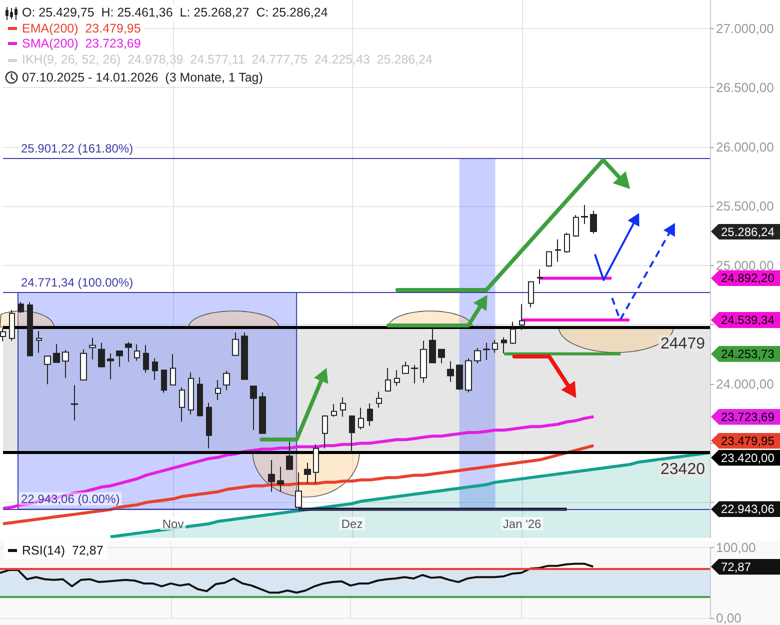 This screenshot has width=780, height=625. I want to click on text: 07.10.2025 - 14.01.2026 (3 Monate, 1 Tag), so click(142, 77).